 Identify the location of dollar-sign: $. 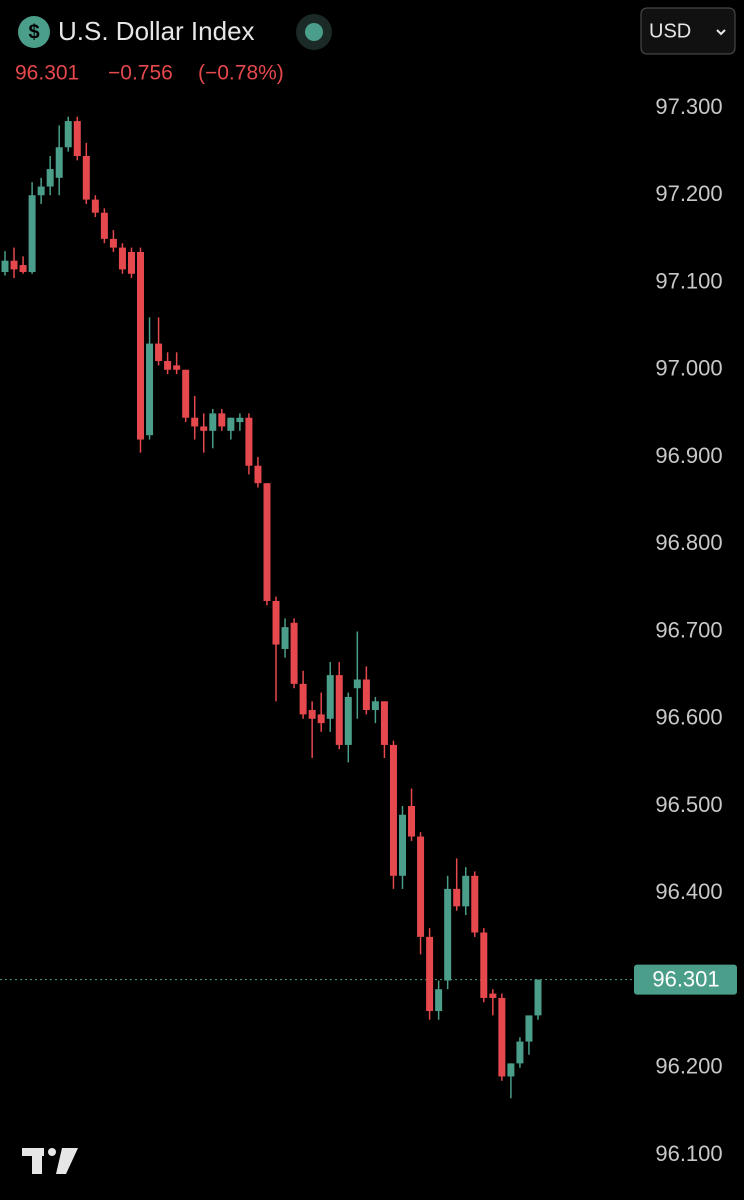
(33, 32).